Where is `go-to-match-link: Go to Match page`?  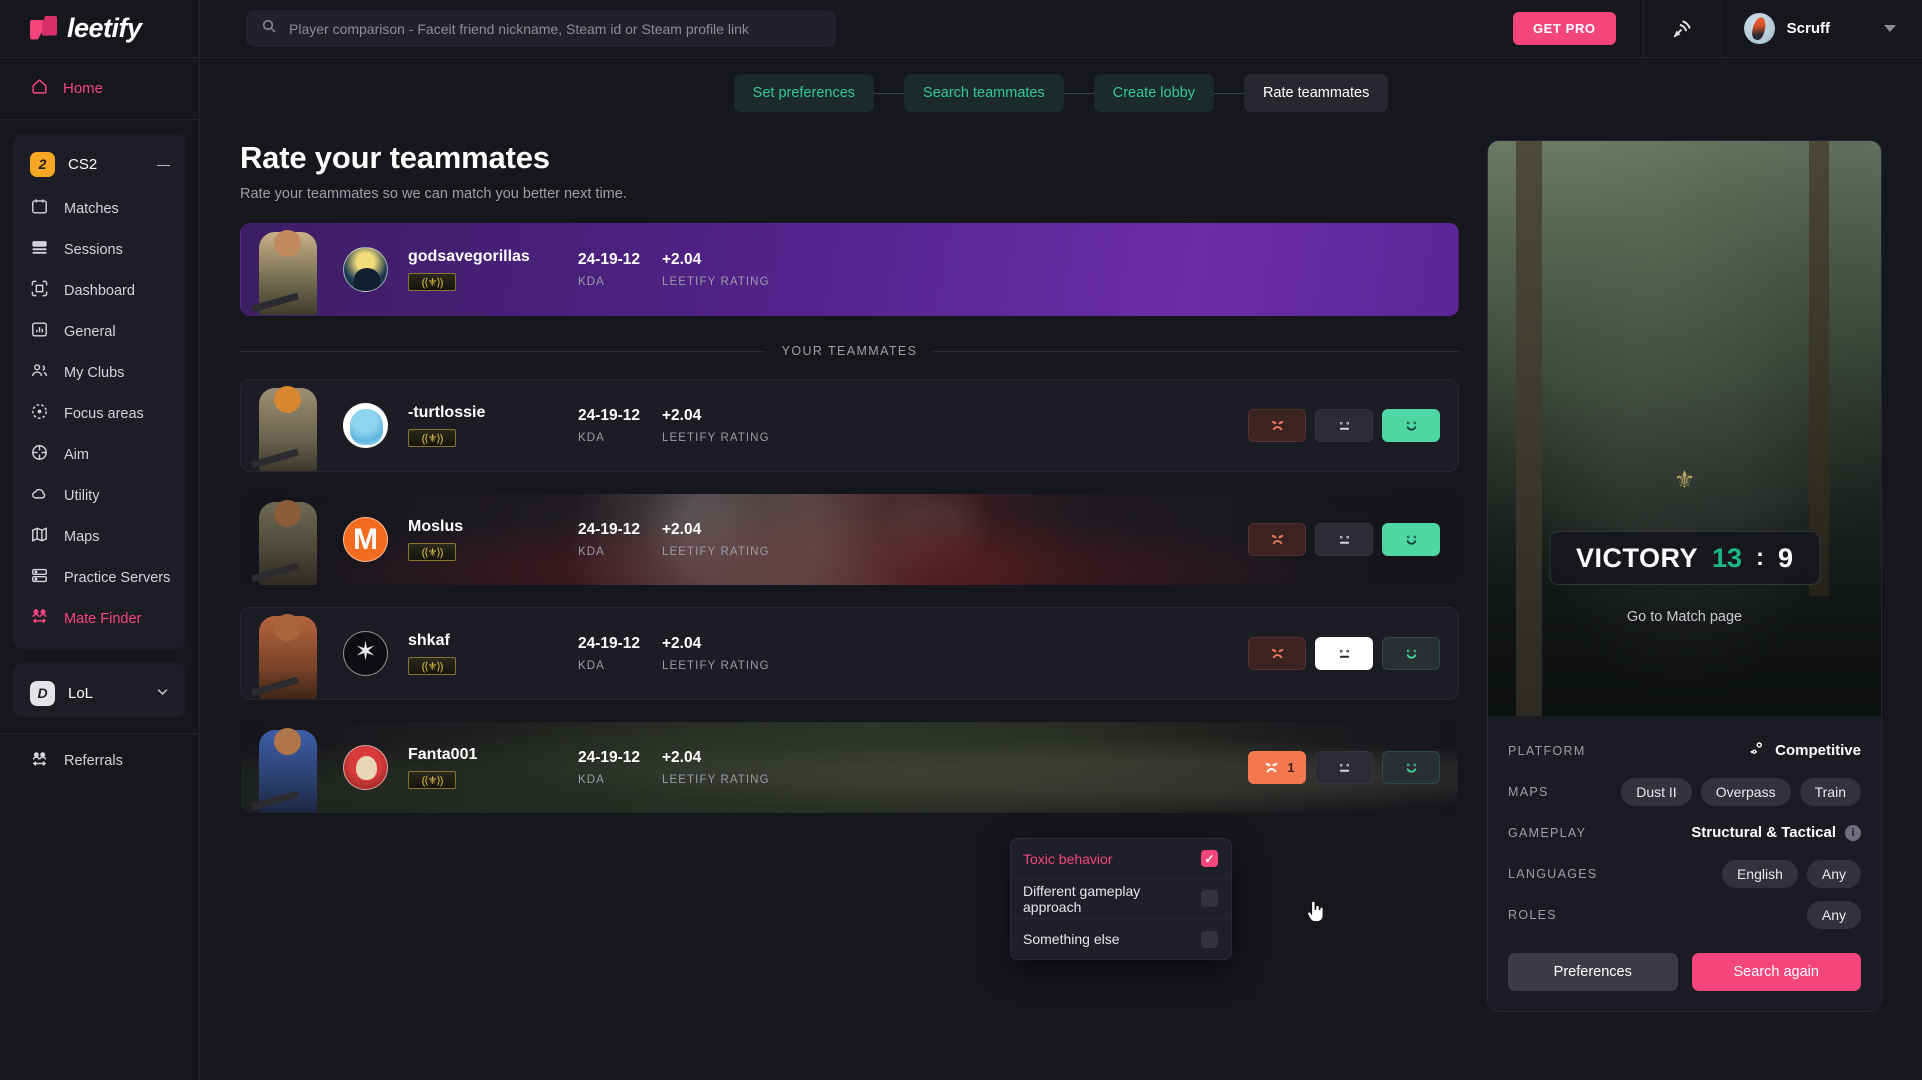
go-to-match-link: Go to Match page is located at coordinates (1684, 617).